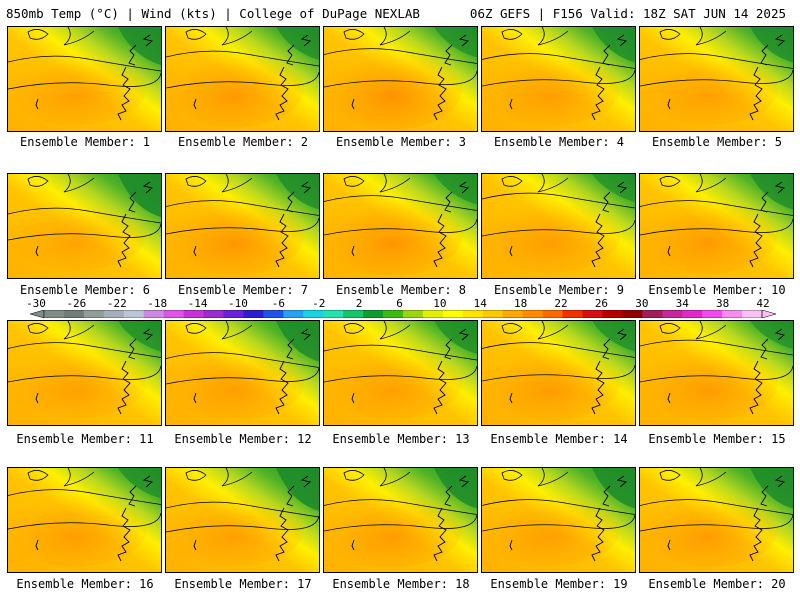 This screenshot has width=800, height=600. Describe the element at coordinates (37, 314) in the screenshot. I see `colorbar-left-arrow` at that location.